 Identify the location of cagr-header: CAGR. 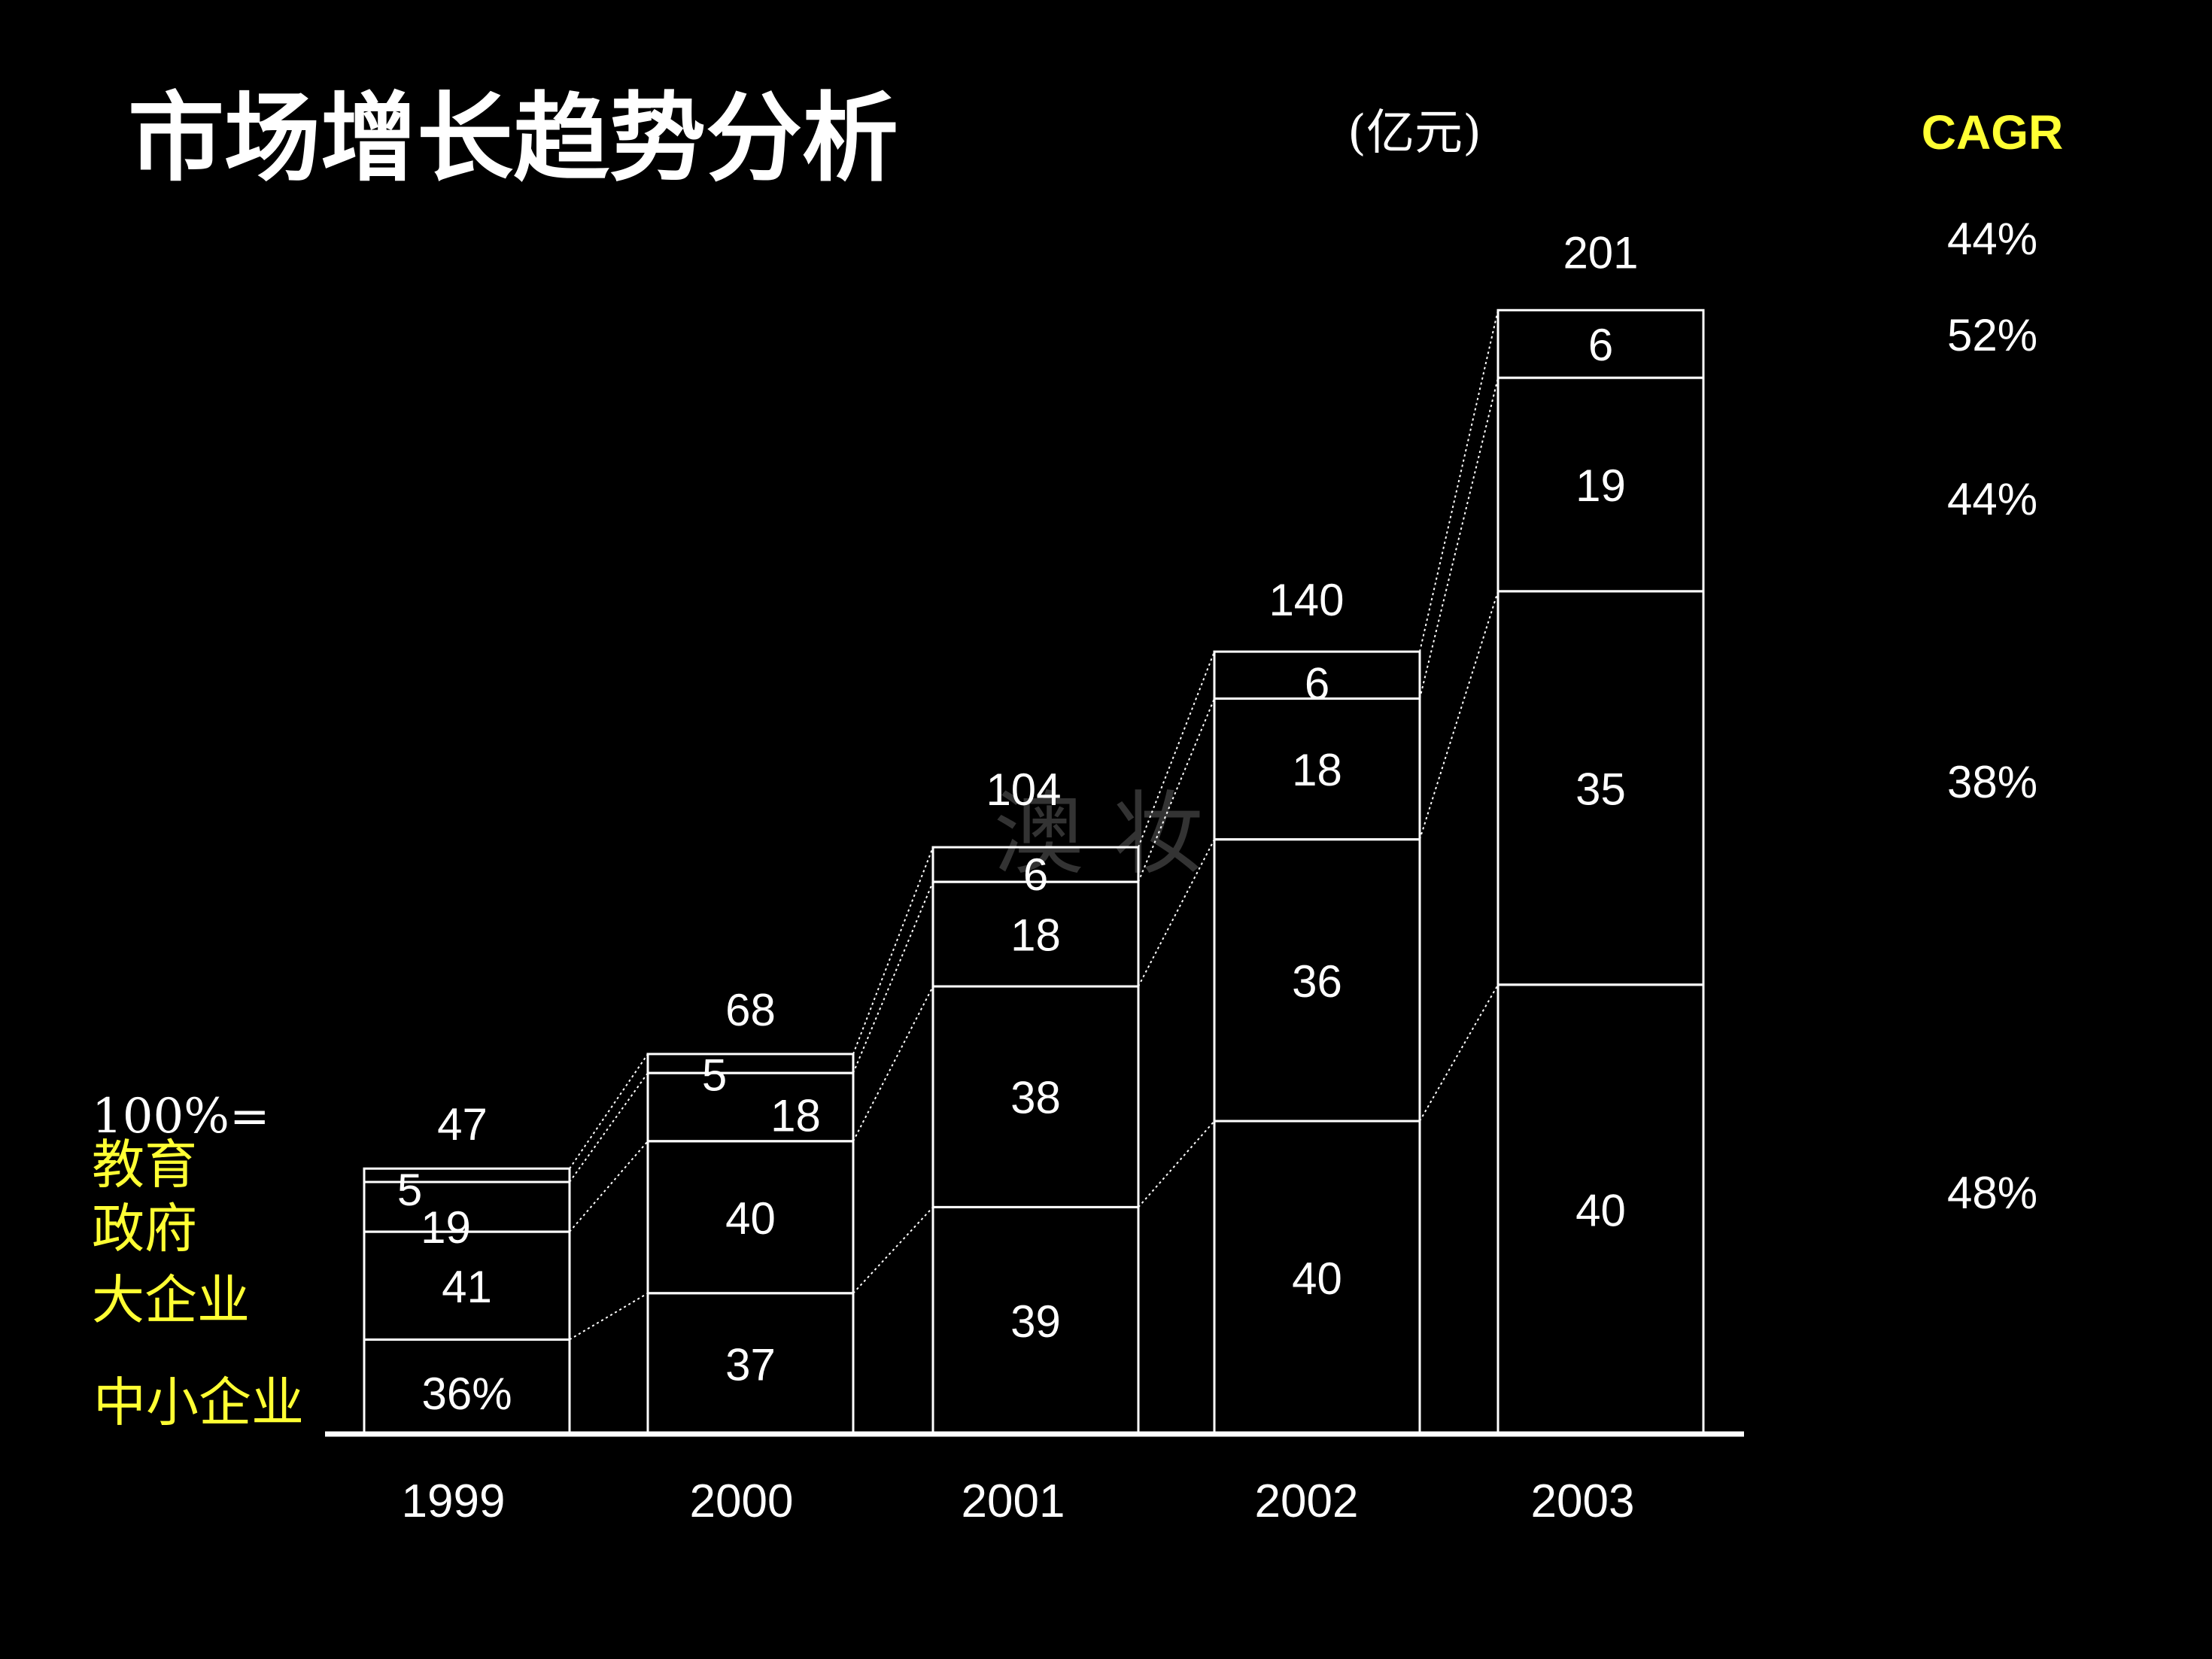
(1992, 132).